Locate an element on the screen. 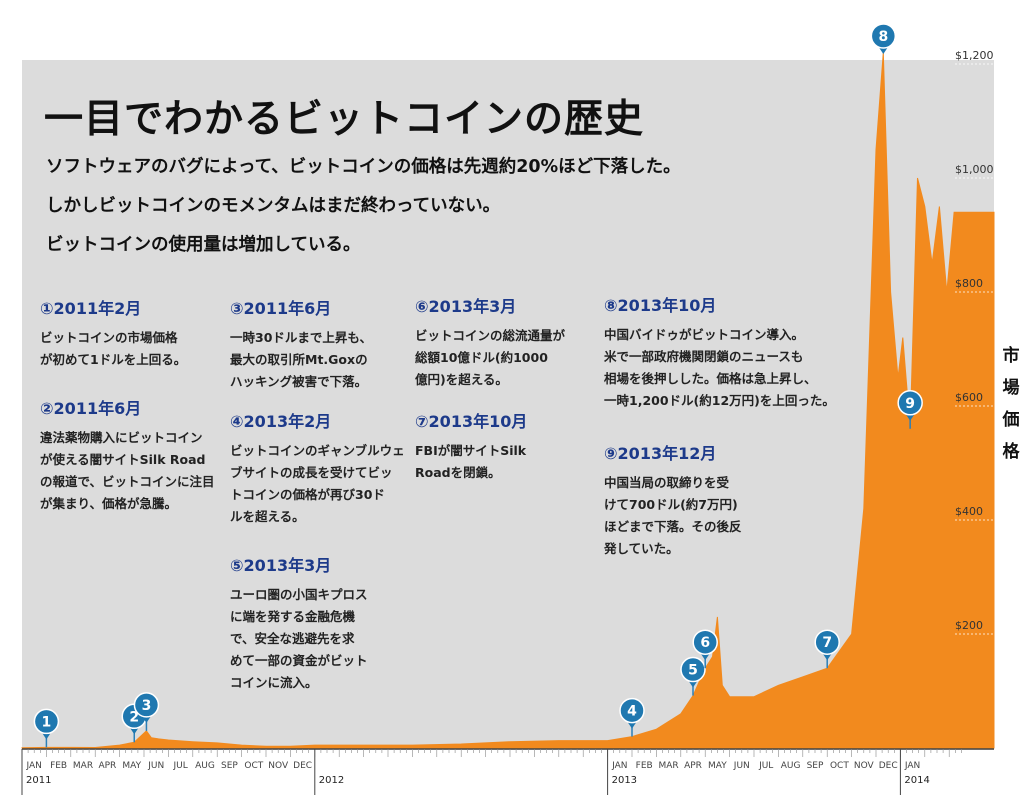 The image size is (1024, 799). marker-label: 9 is located at coordinates (910, 404).